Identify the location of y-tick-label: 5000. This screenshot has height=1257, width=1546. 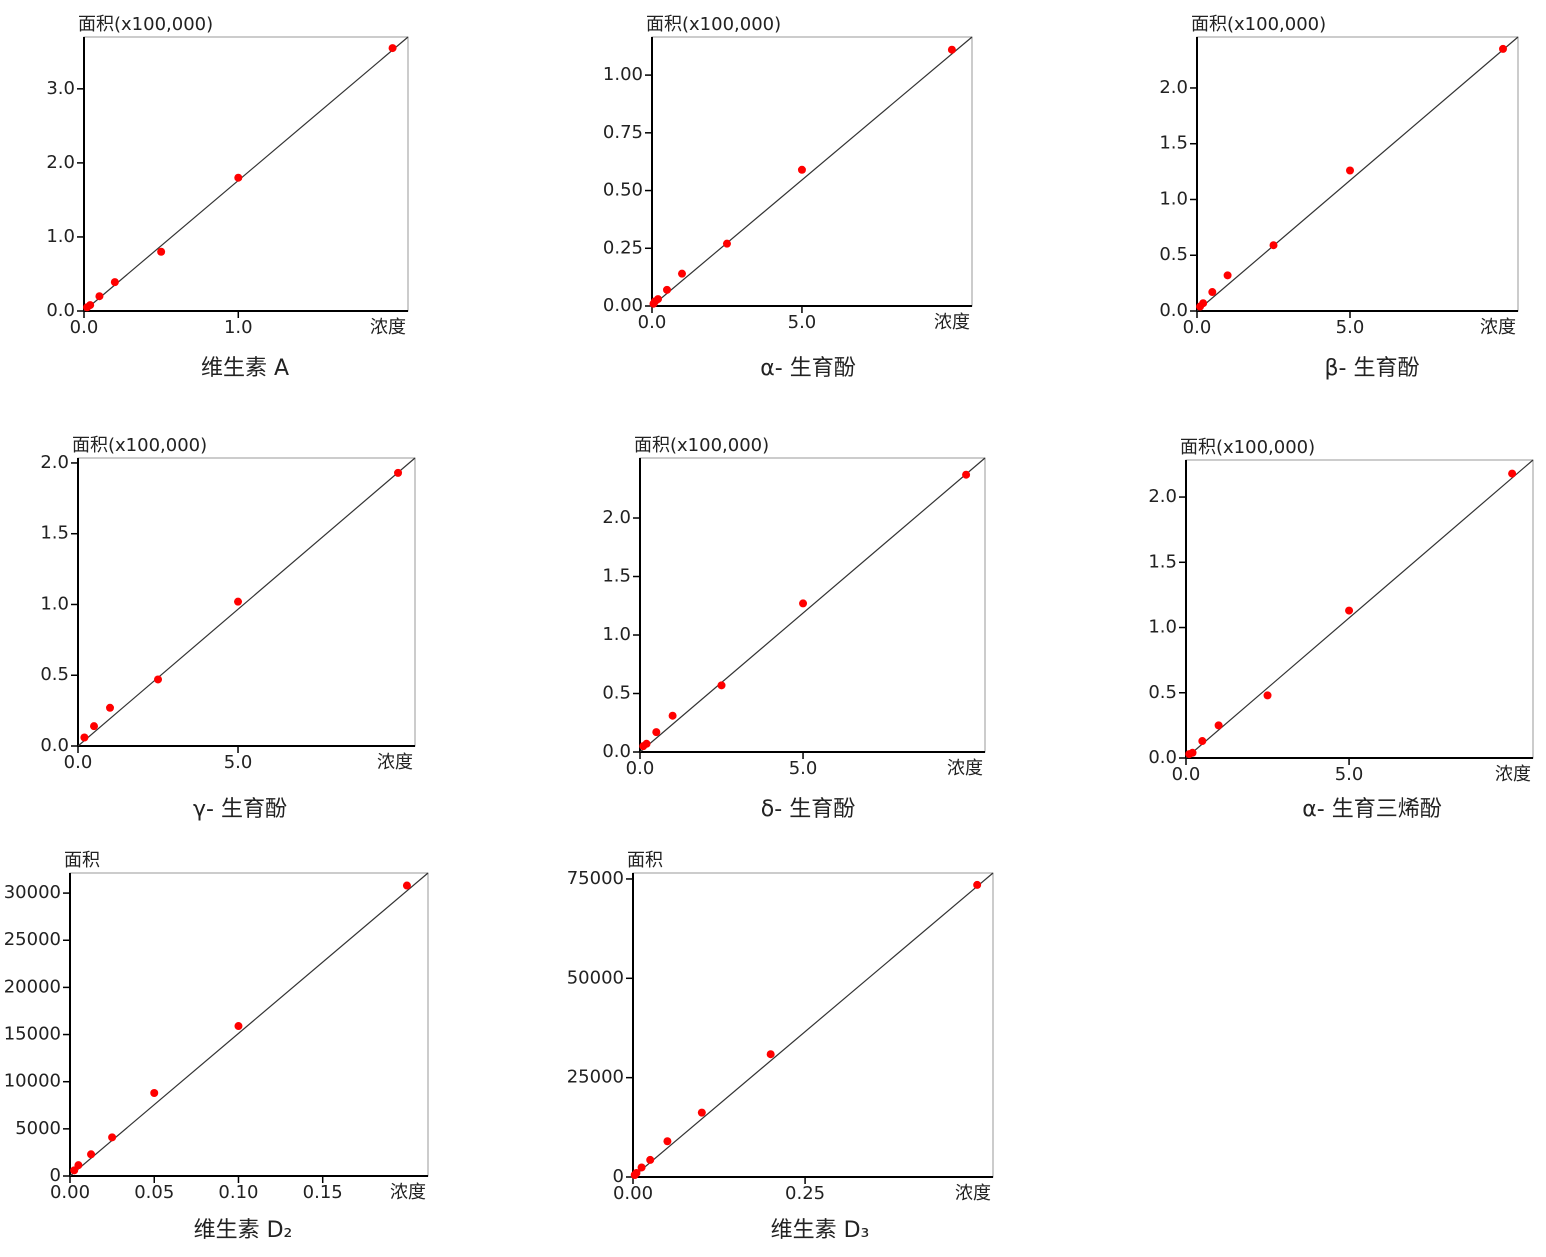
(38, 1128).